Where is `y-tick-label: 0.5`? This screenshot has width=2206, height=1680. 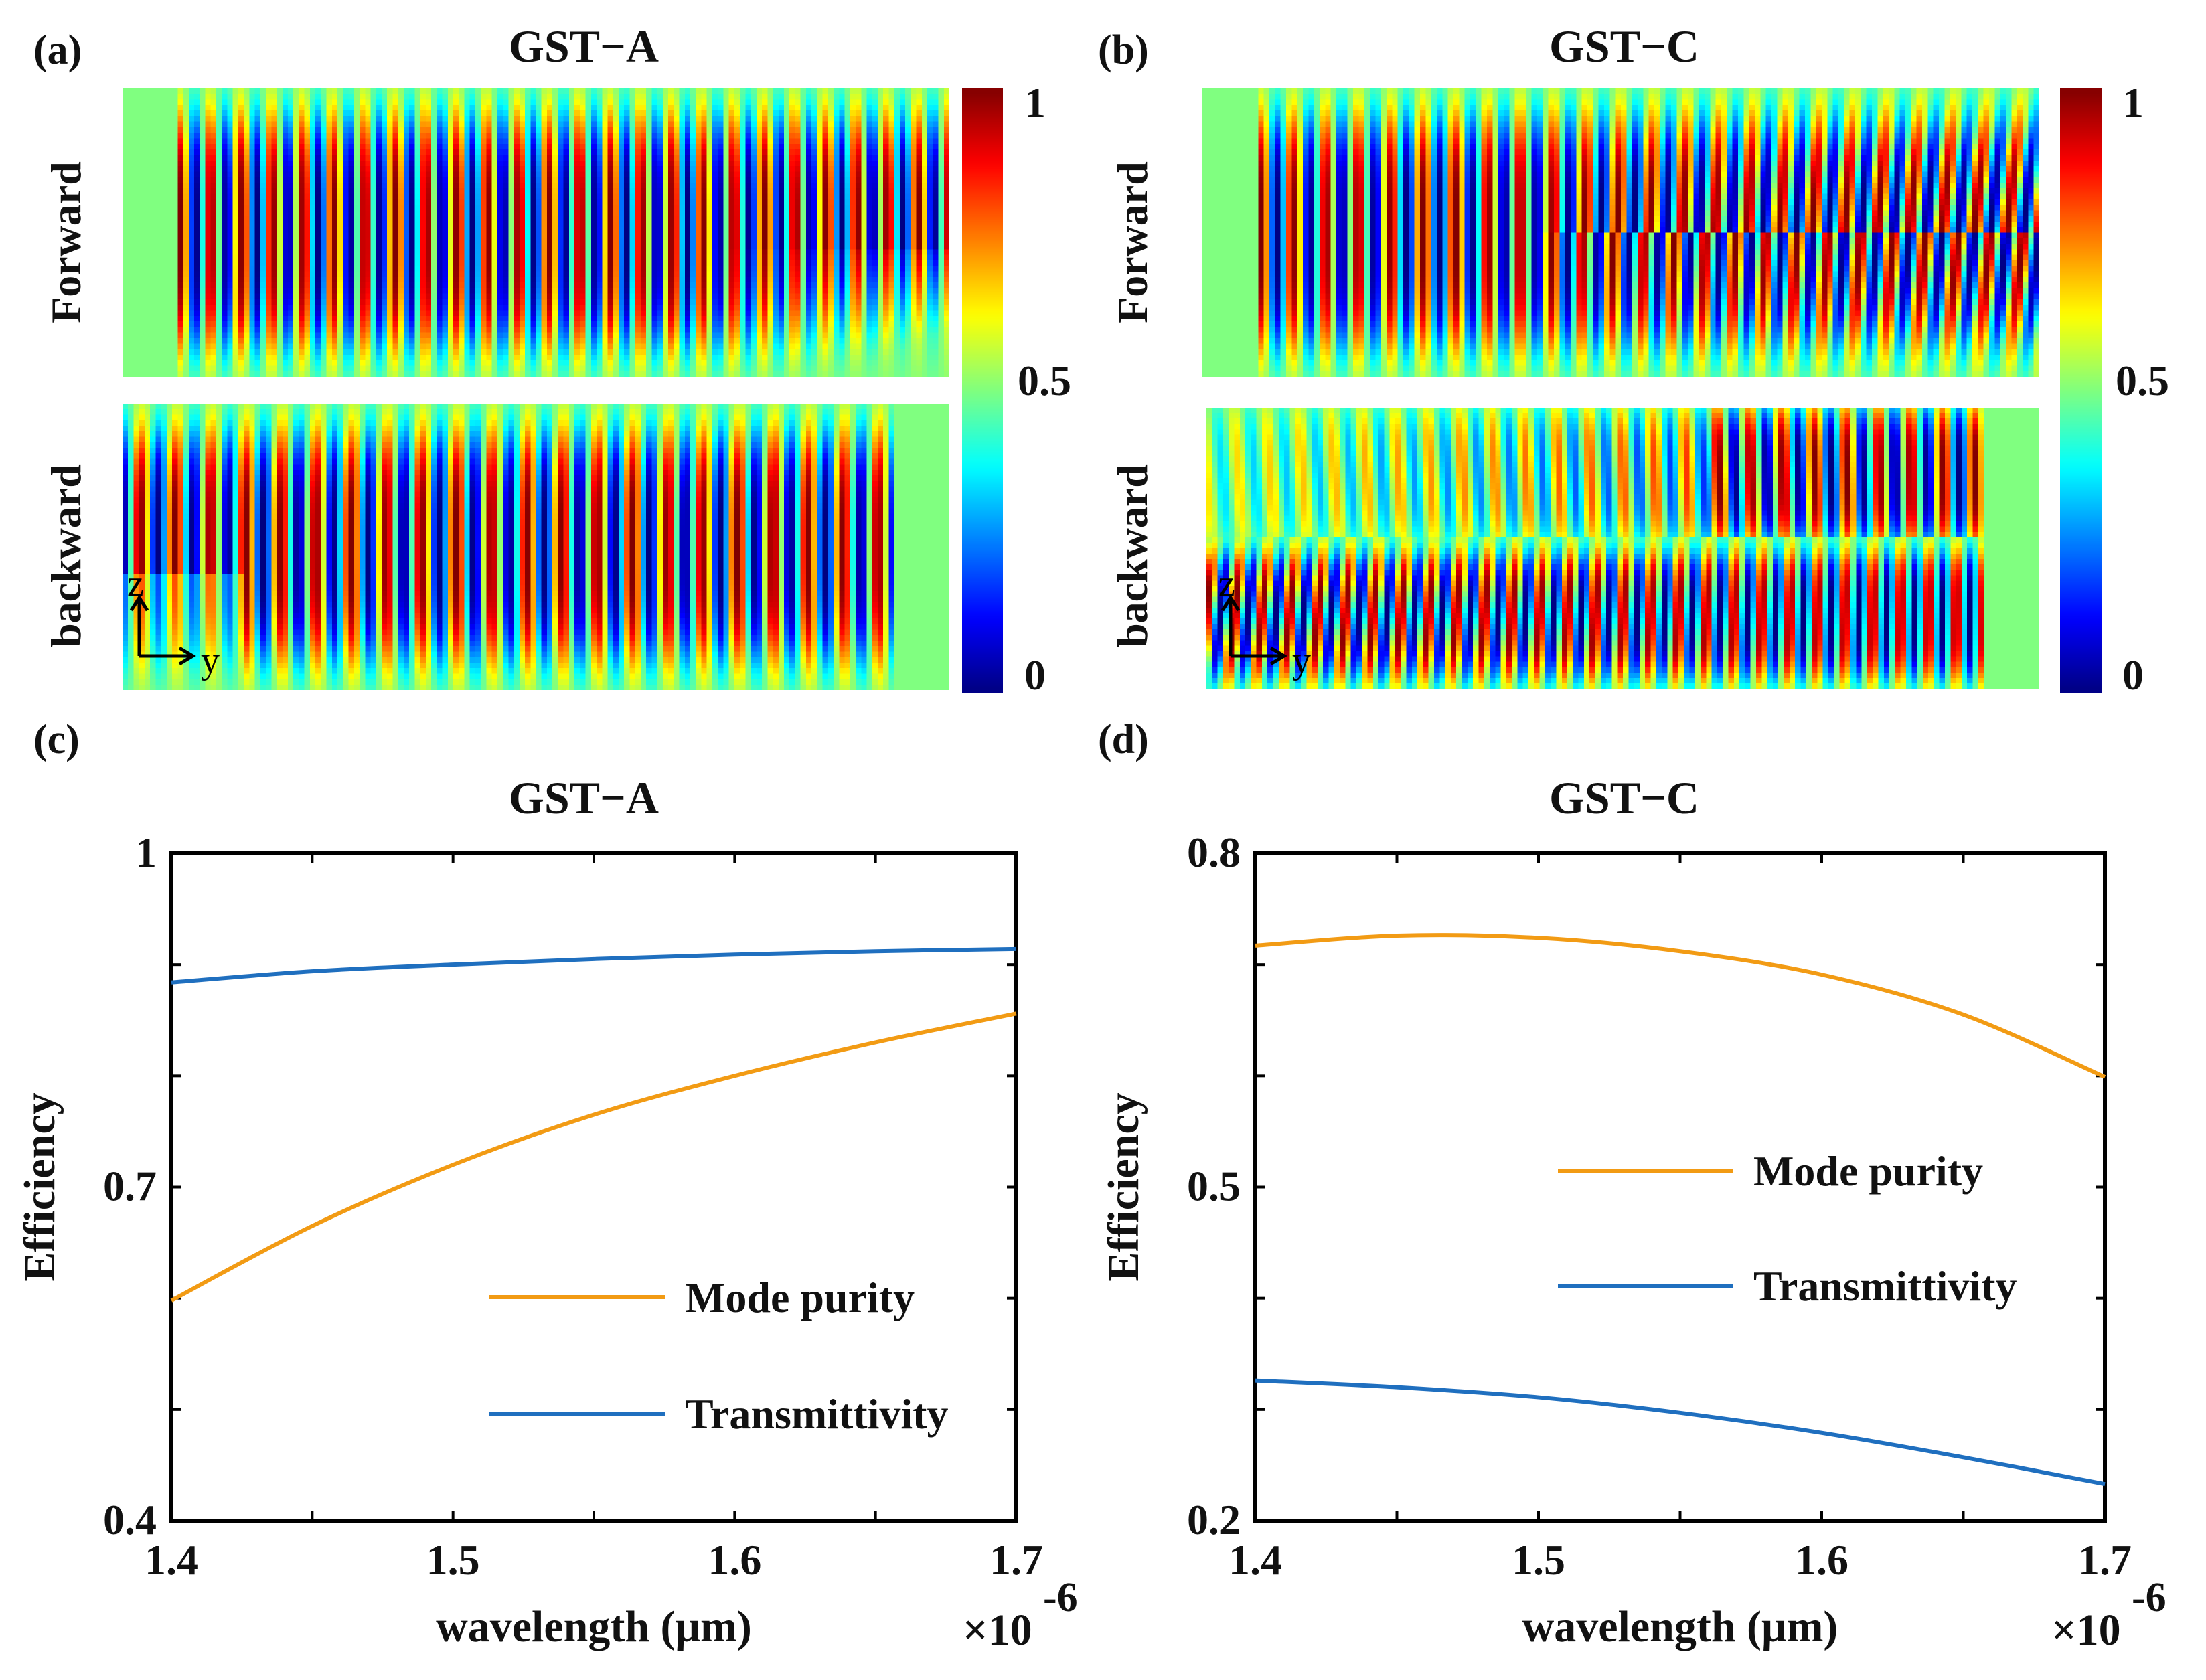
y-tick-label: 0.5 is located at coordinates (1214, 1186).